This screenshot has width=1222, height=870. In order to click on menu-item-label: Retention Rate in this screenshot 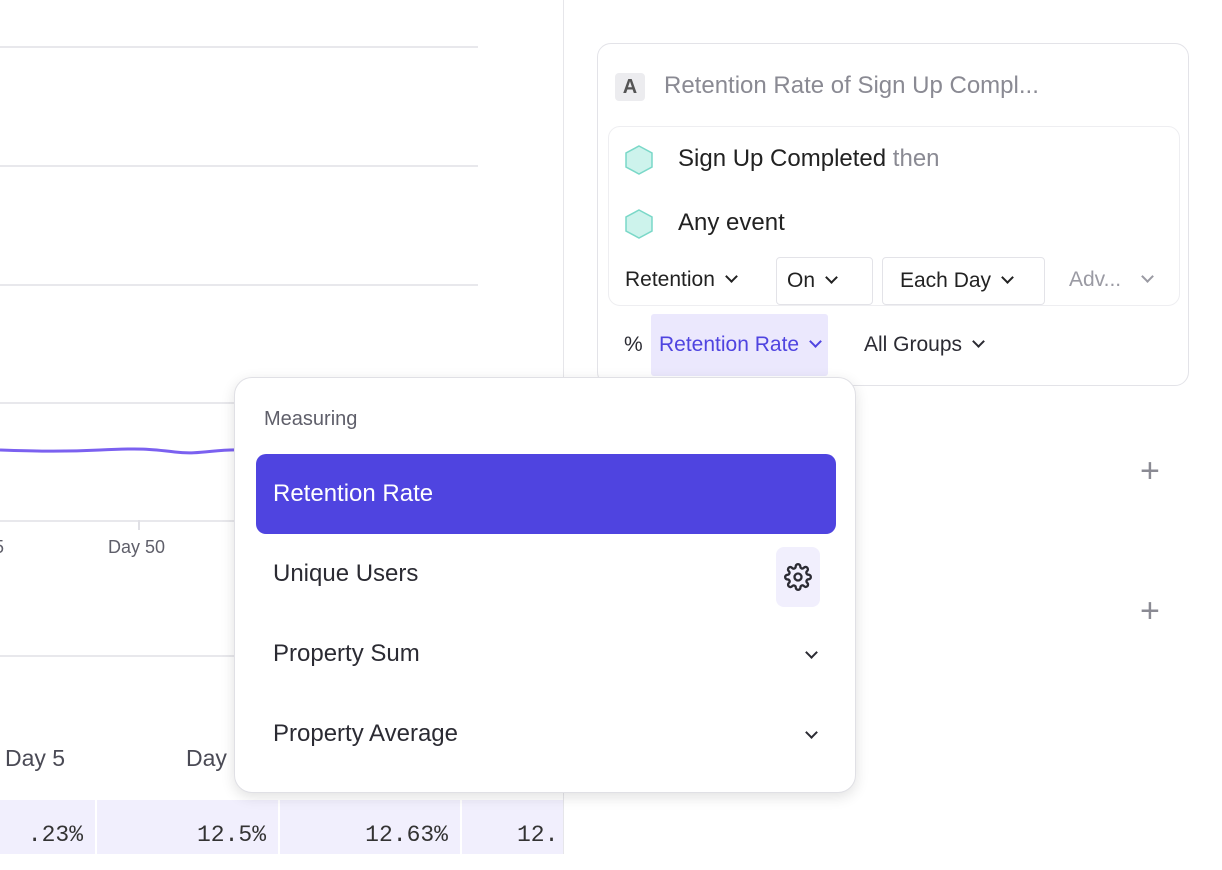, I will do `click(353, 493)`.